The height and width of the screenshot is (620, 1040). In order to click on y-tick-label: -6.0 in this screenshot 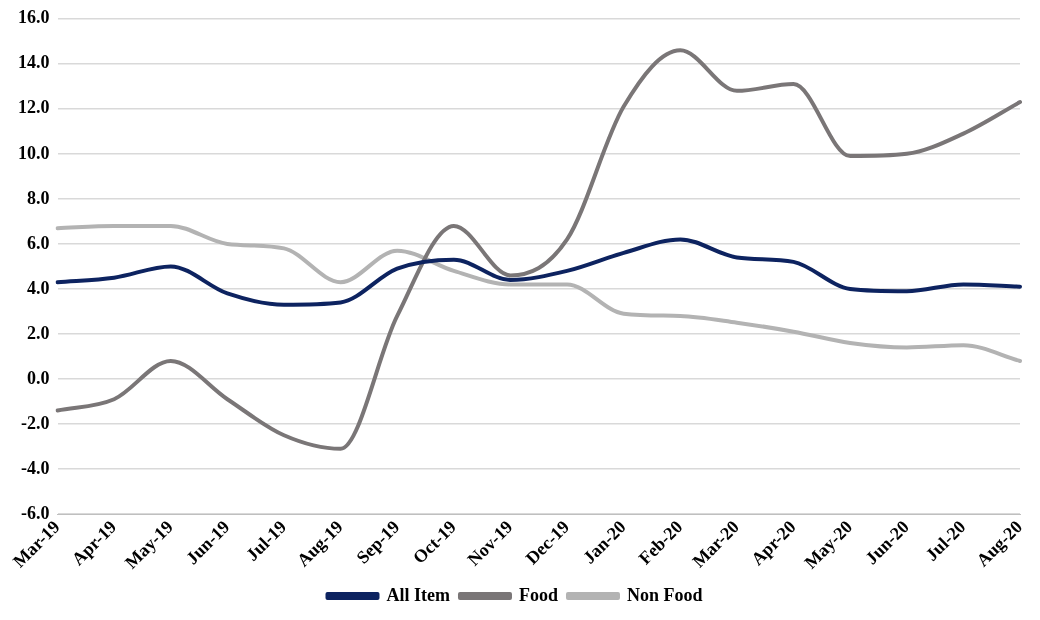, I will do `click(35, 512)`.